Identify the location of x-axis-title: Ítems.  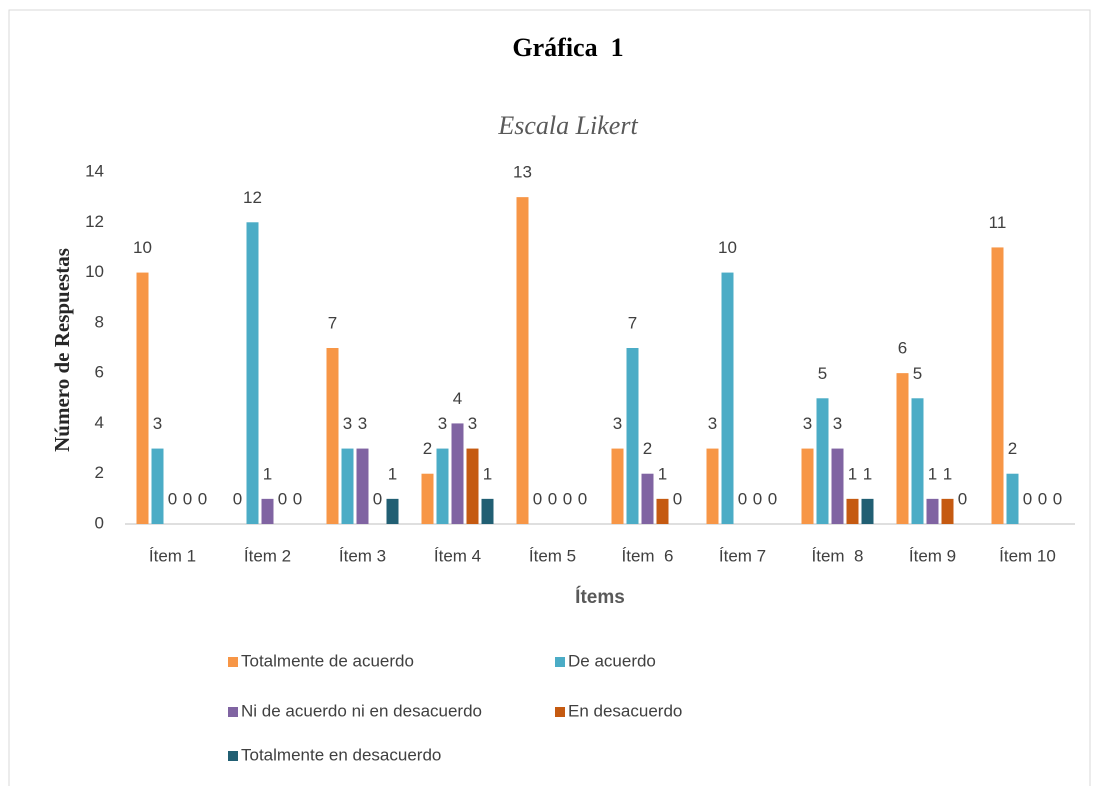
(600, 597).